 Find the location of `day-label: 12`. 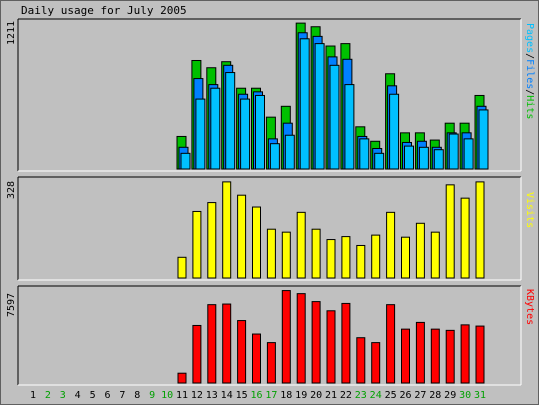

day-label: 12 is located at coordinates (197, 395).